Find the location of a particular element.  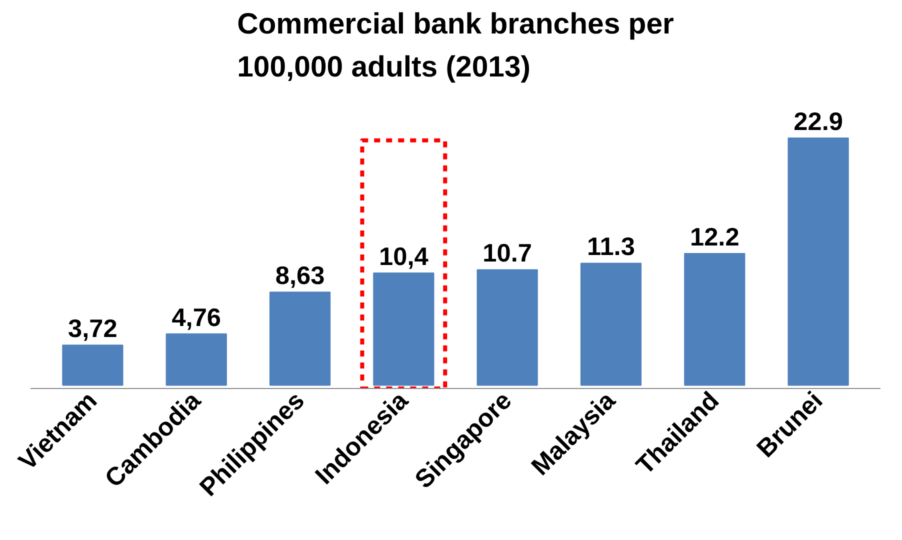

chart-title: Commercial bank branches per 100,000 adults (2013) is located at coordinates (455, 46).